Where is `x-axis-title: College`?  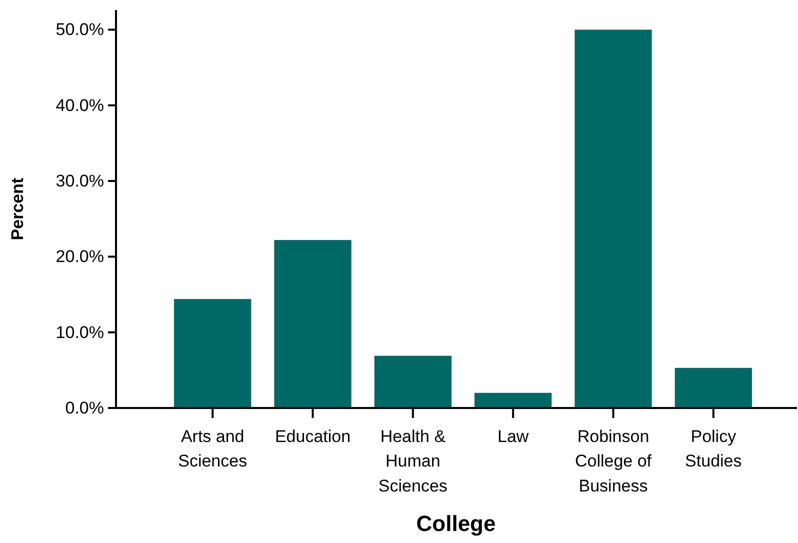
x-axis-title: College is located at coordinates (456, 523).